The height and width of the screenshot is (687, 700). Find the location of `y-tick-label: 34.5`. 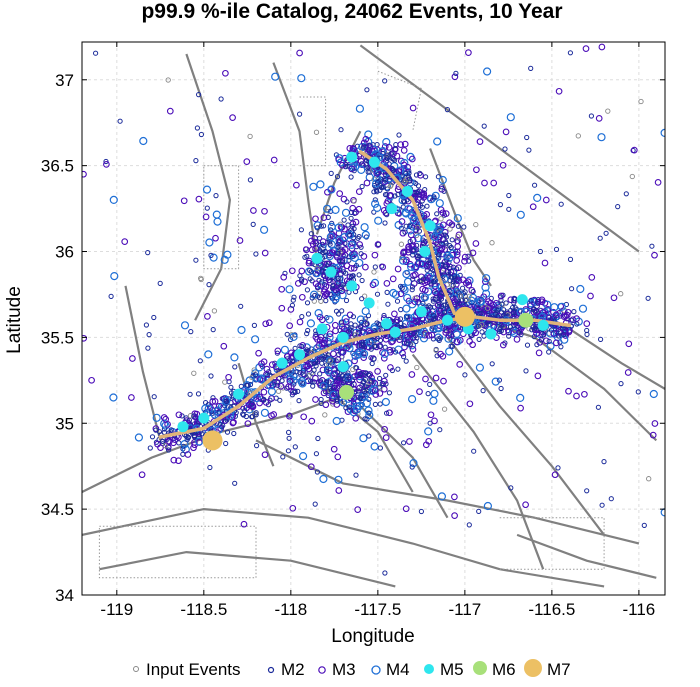

y-tick-label: 34.5 is located at coordinates (57, 509).